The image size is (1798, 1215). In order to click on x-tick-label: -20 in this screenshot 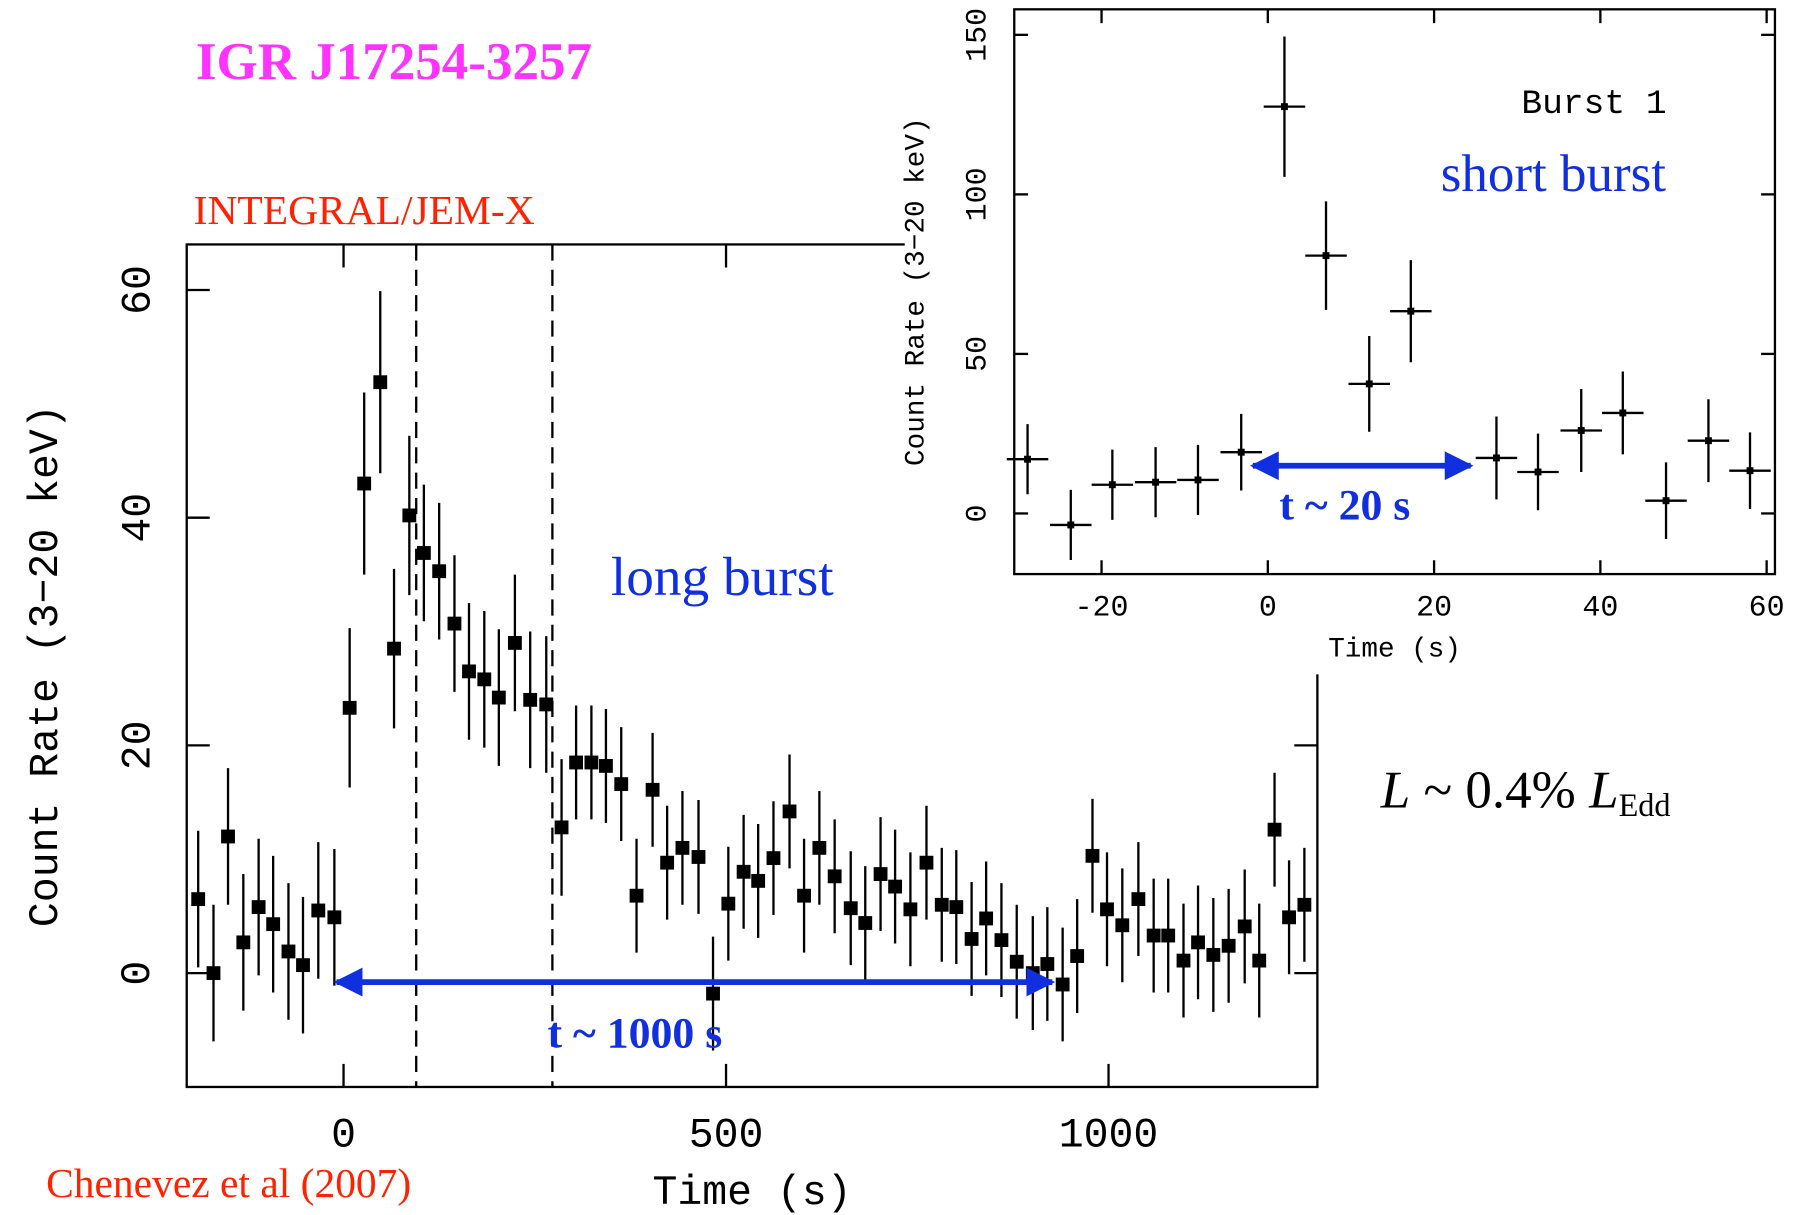, I will do `click(1102, 607)`.